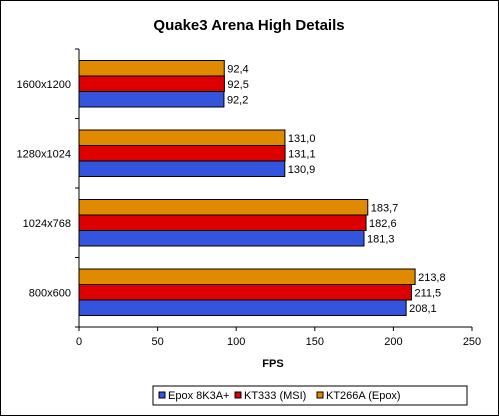 The width and height of the screenshot is (499, 416). Describe the element at coordinates (44, 85) in the screenshot. I see `category-label: 1600x1200` at that location.